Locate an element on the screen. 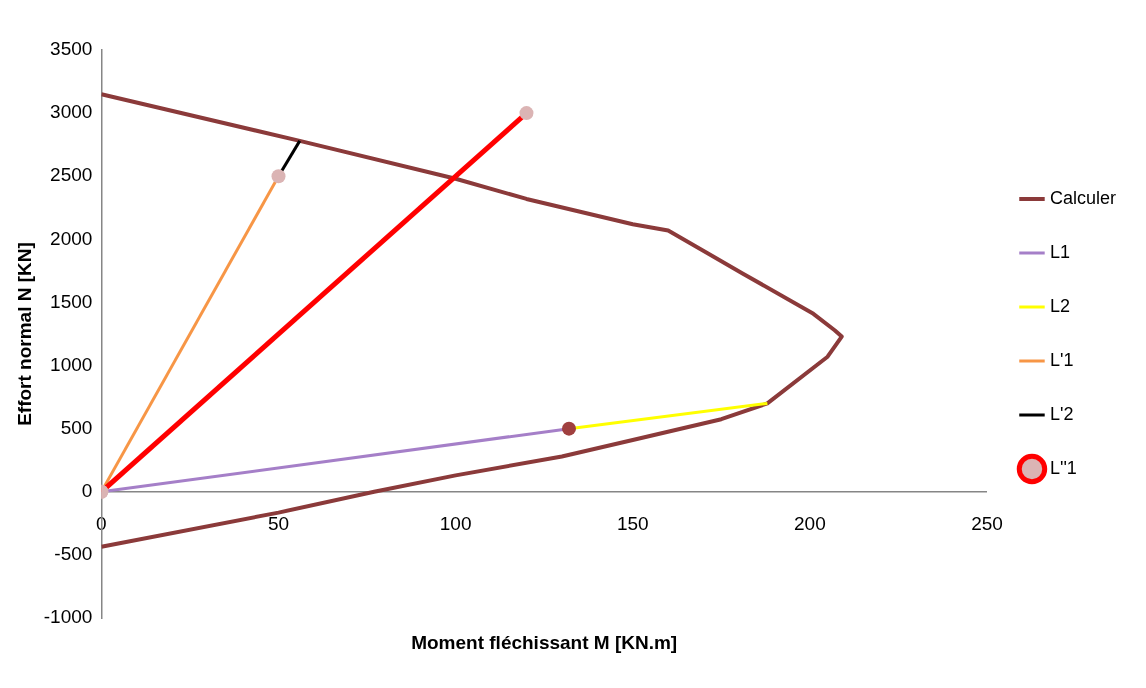 Image resolution: width=1146 pixels, height=688 pixels. y-tick-label: 3500 is located at coordinates (71, 49).